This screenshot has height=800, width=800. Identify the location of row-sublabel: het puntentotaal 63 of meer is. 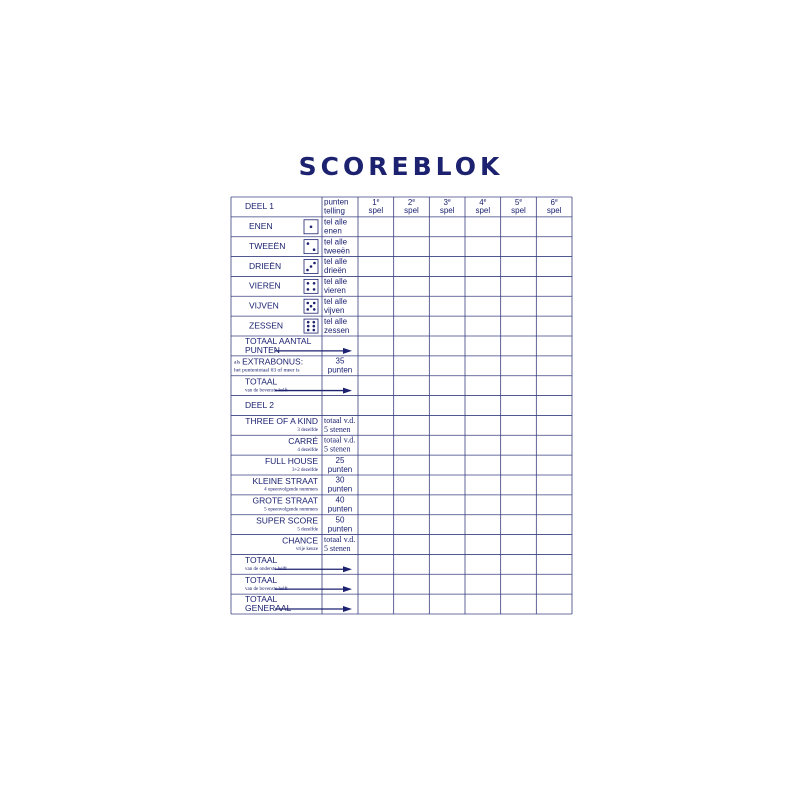
(267, 370).